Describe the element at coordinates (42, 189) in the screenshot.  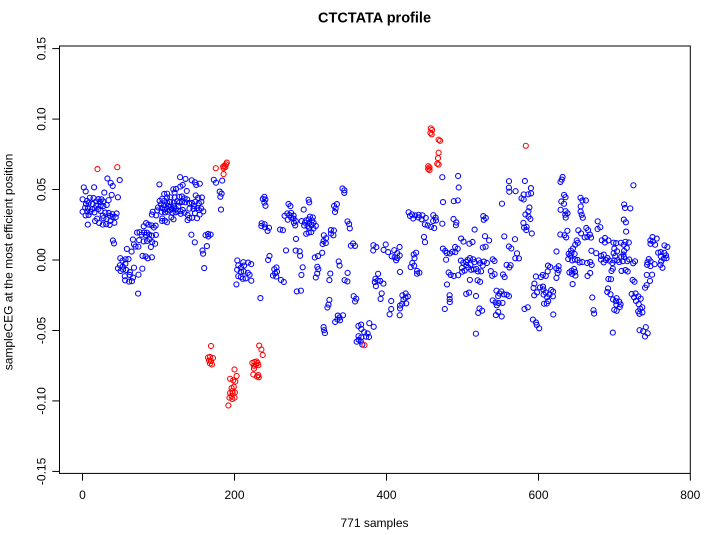
I see `svg-text: 0.05` at that location.